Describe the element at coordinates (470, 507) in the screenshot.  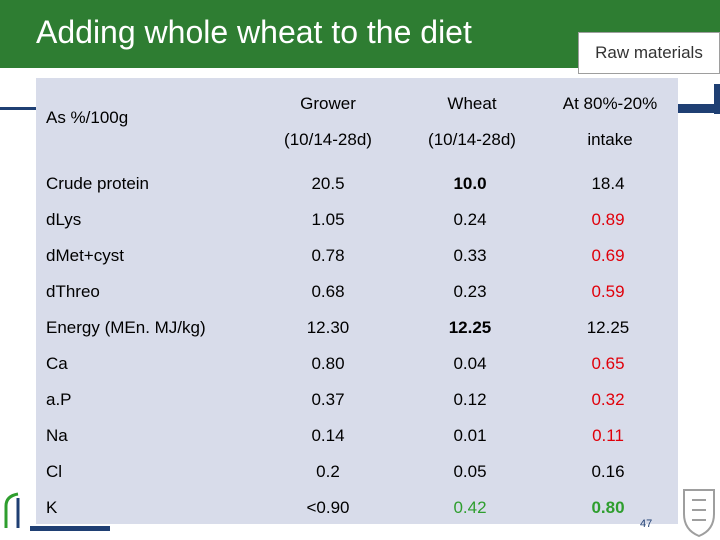
I see `table-cell: 0.42` at that location.